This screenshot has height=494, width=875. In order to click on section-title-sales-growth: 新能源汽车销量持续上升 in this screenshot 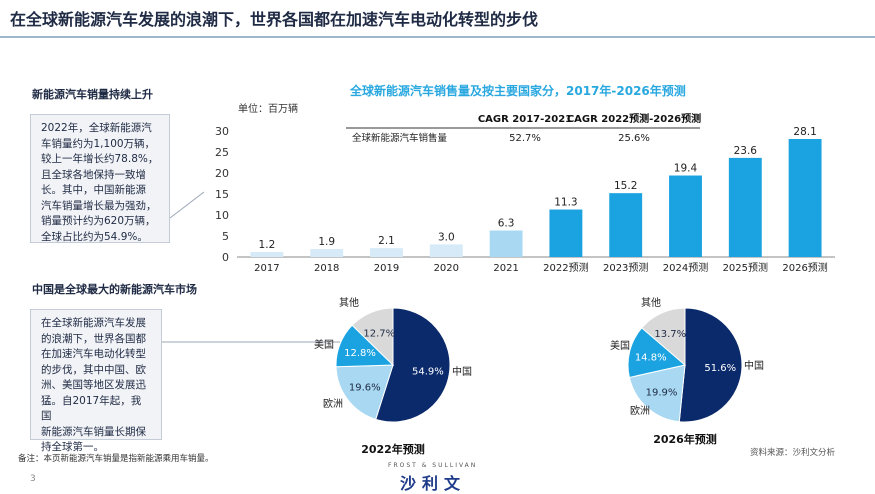, I will do `click(92, 94)`.